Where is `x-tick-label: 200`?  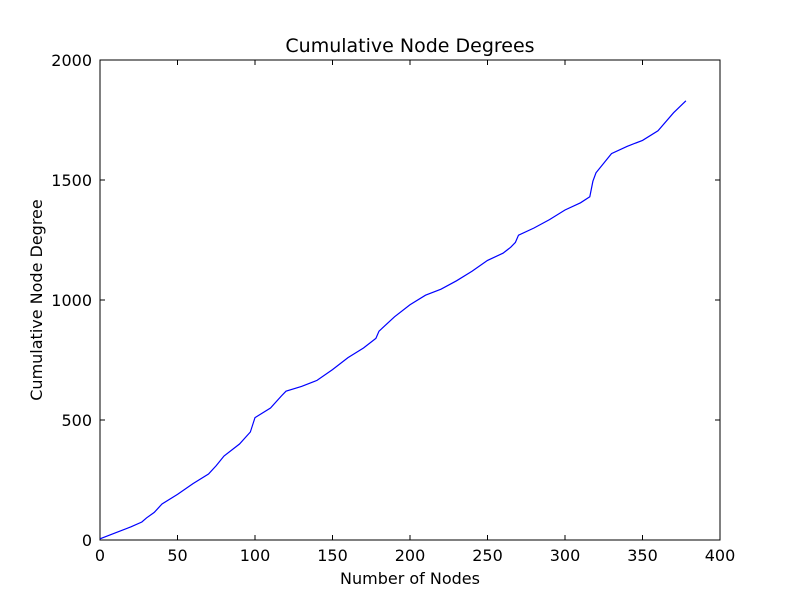 x-tick-label: 200 is located at coordinates (410, 555).